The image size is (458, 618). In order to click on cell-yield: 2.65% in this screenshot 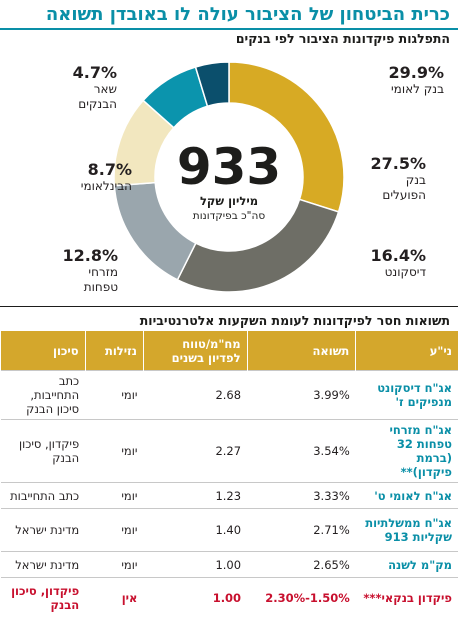, I will do `click(301, 565)`.